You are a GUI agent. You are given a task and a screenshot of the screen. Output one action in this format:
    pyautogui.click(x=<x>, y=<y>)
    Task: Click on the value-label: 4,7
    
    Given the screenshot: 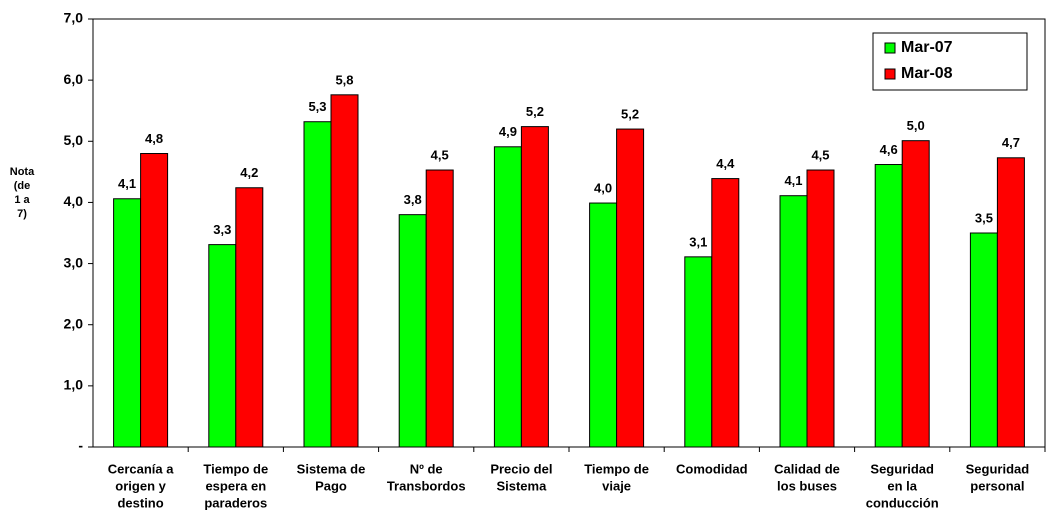 What is the action you would take?
    pyautogui.click(x=1011, y=142)
    